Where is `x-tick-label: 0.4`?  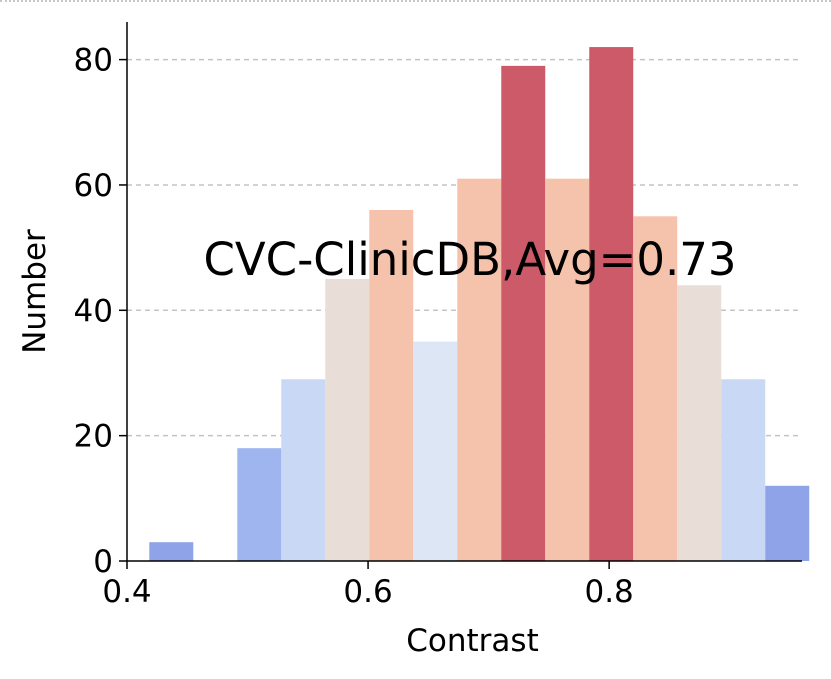 x-tick-label: 0.4 is located at coordinates (126, 592).